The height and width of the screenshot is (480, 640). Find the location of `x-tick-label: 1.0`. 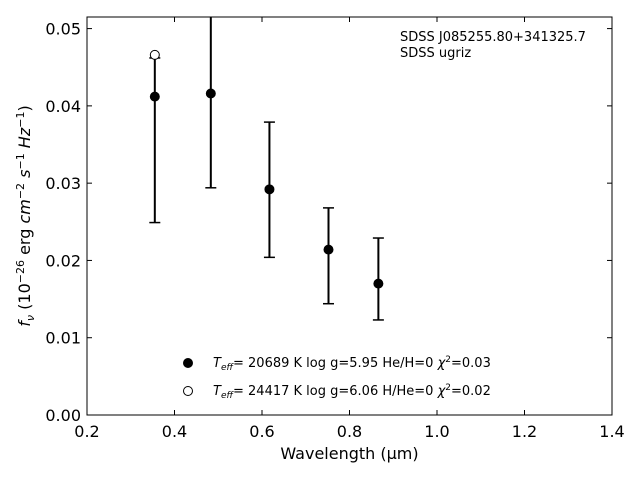

x-tick-label: 1.0 is located at coordinates (436, 431).